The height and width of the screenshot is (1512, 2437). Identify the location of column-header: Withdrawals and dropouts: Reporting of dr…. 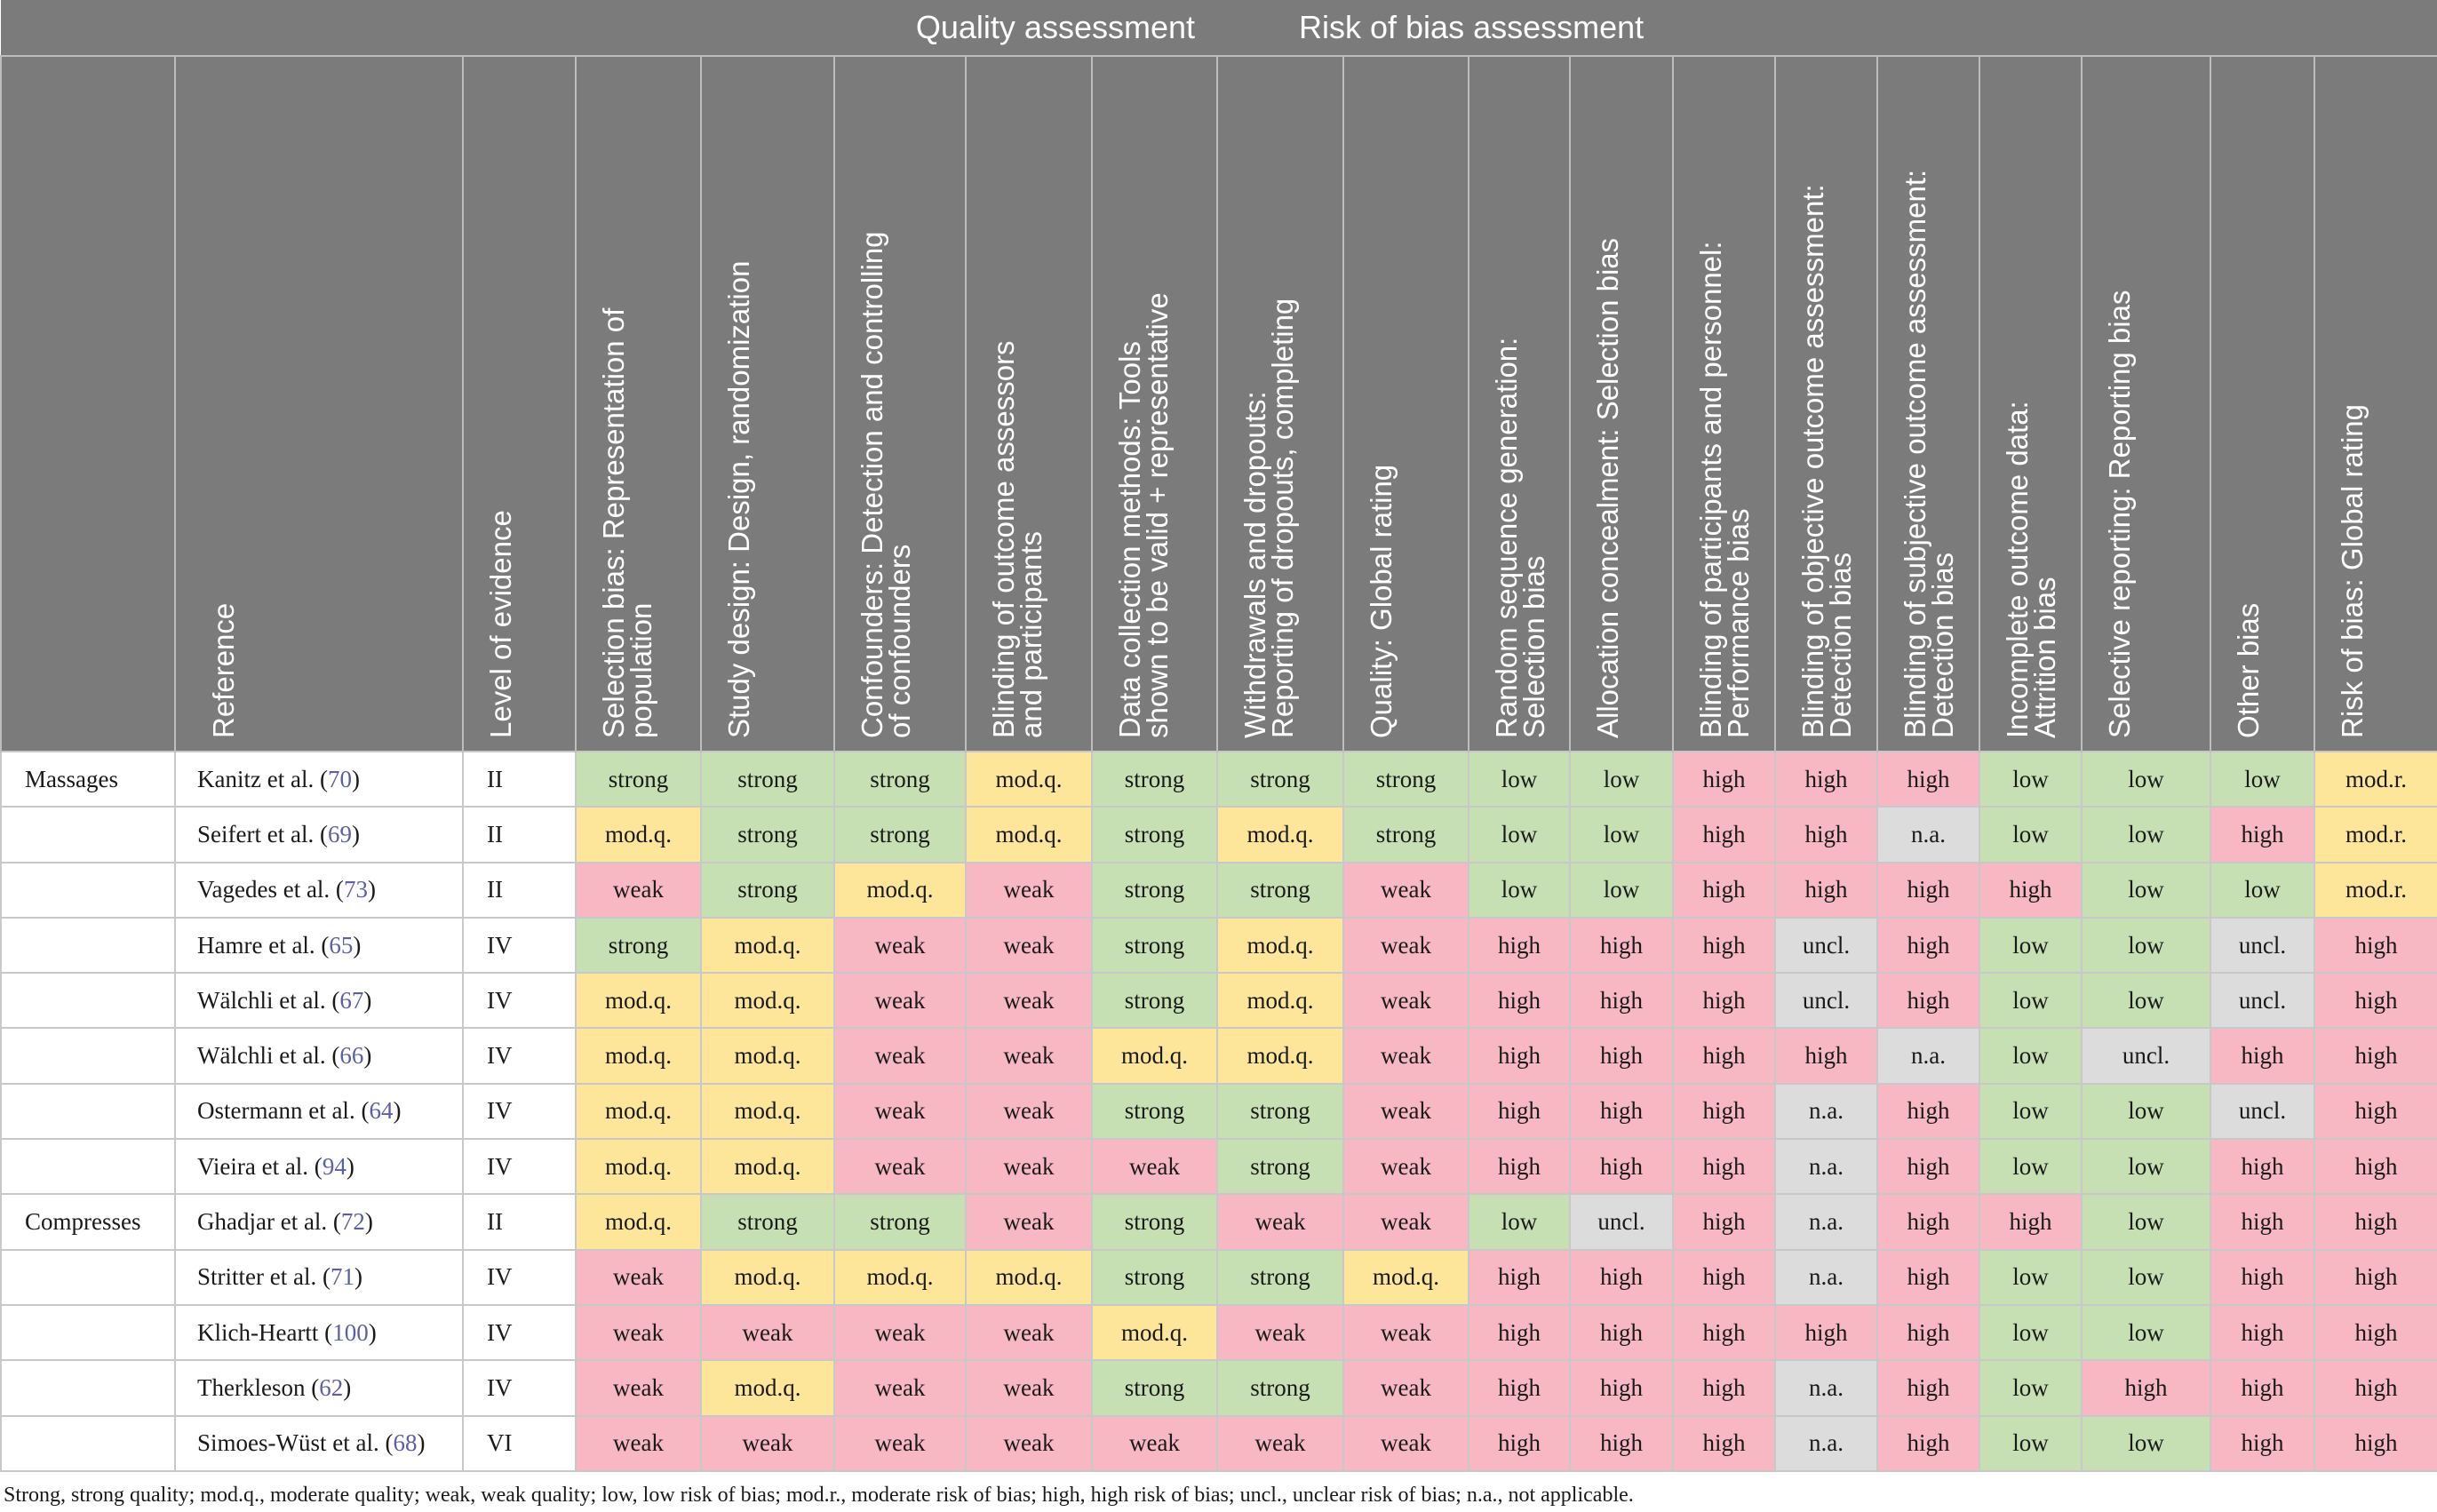
(1280, 404).